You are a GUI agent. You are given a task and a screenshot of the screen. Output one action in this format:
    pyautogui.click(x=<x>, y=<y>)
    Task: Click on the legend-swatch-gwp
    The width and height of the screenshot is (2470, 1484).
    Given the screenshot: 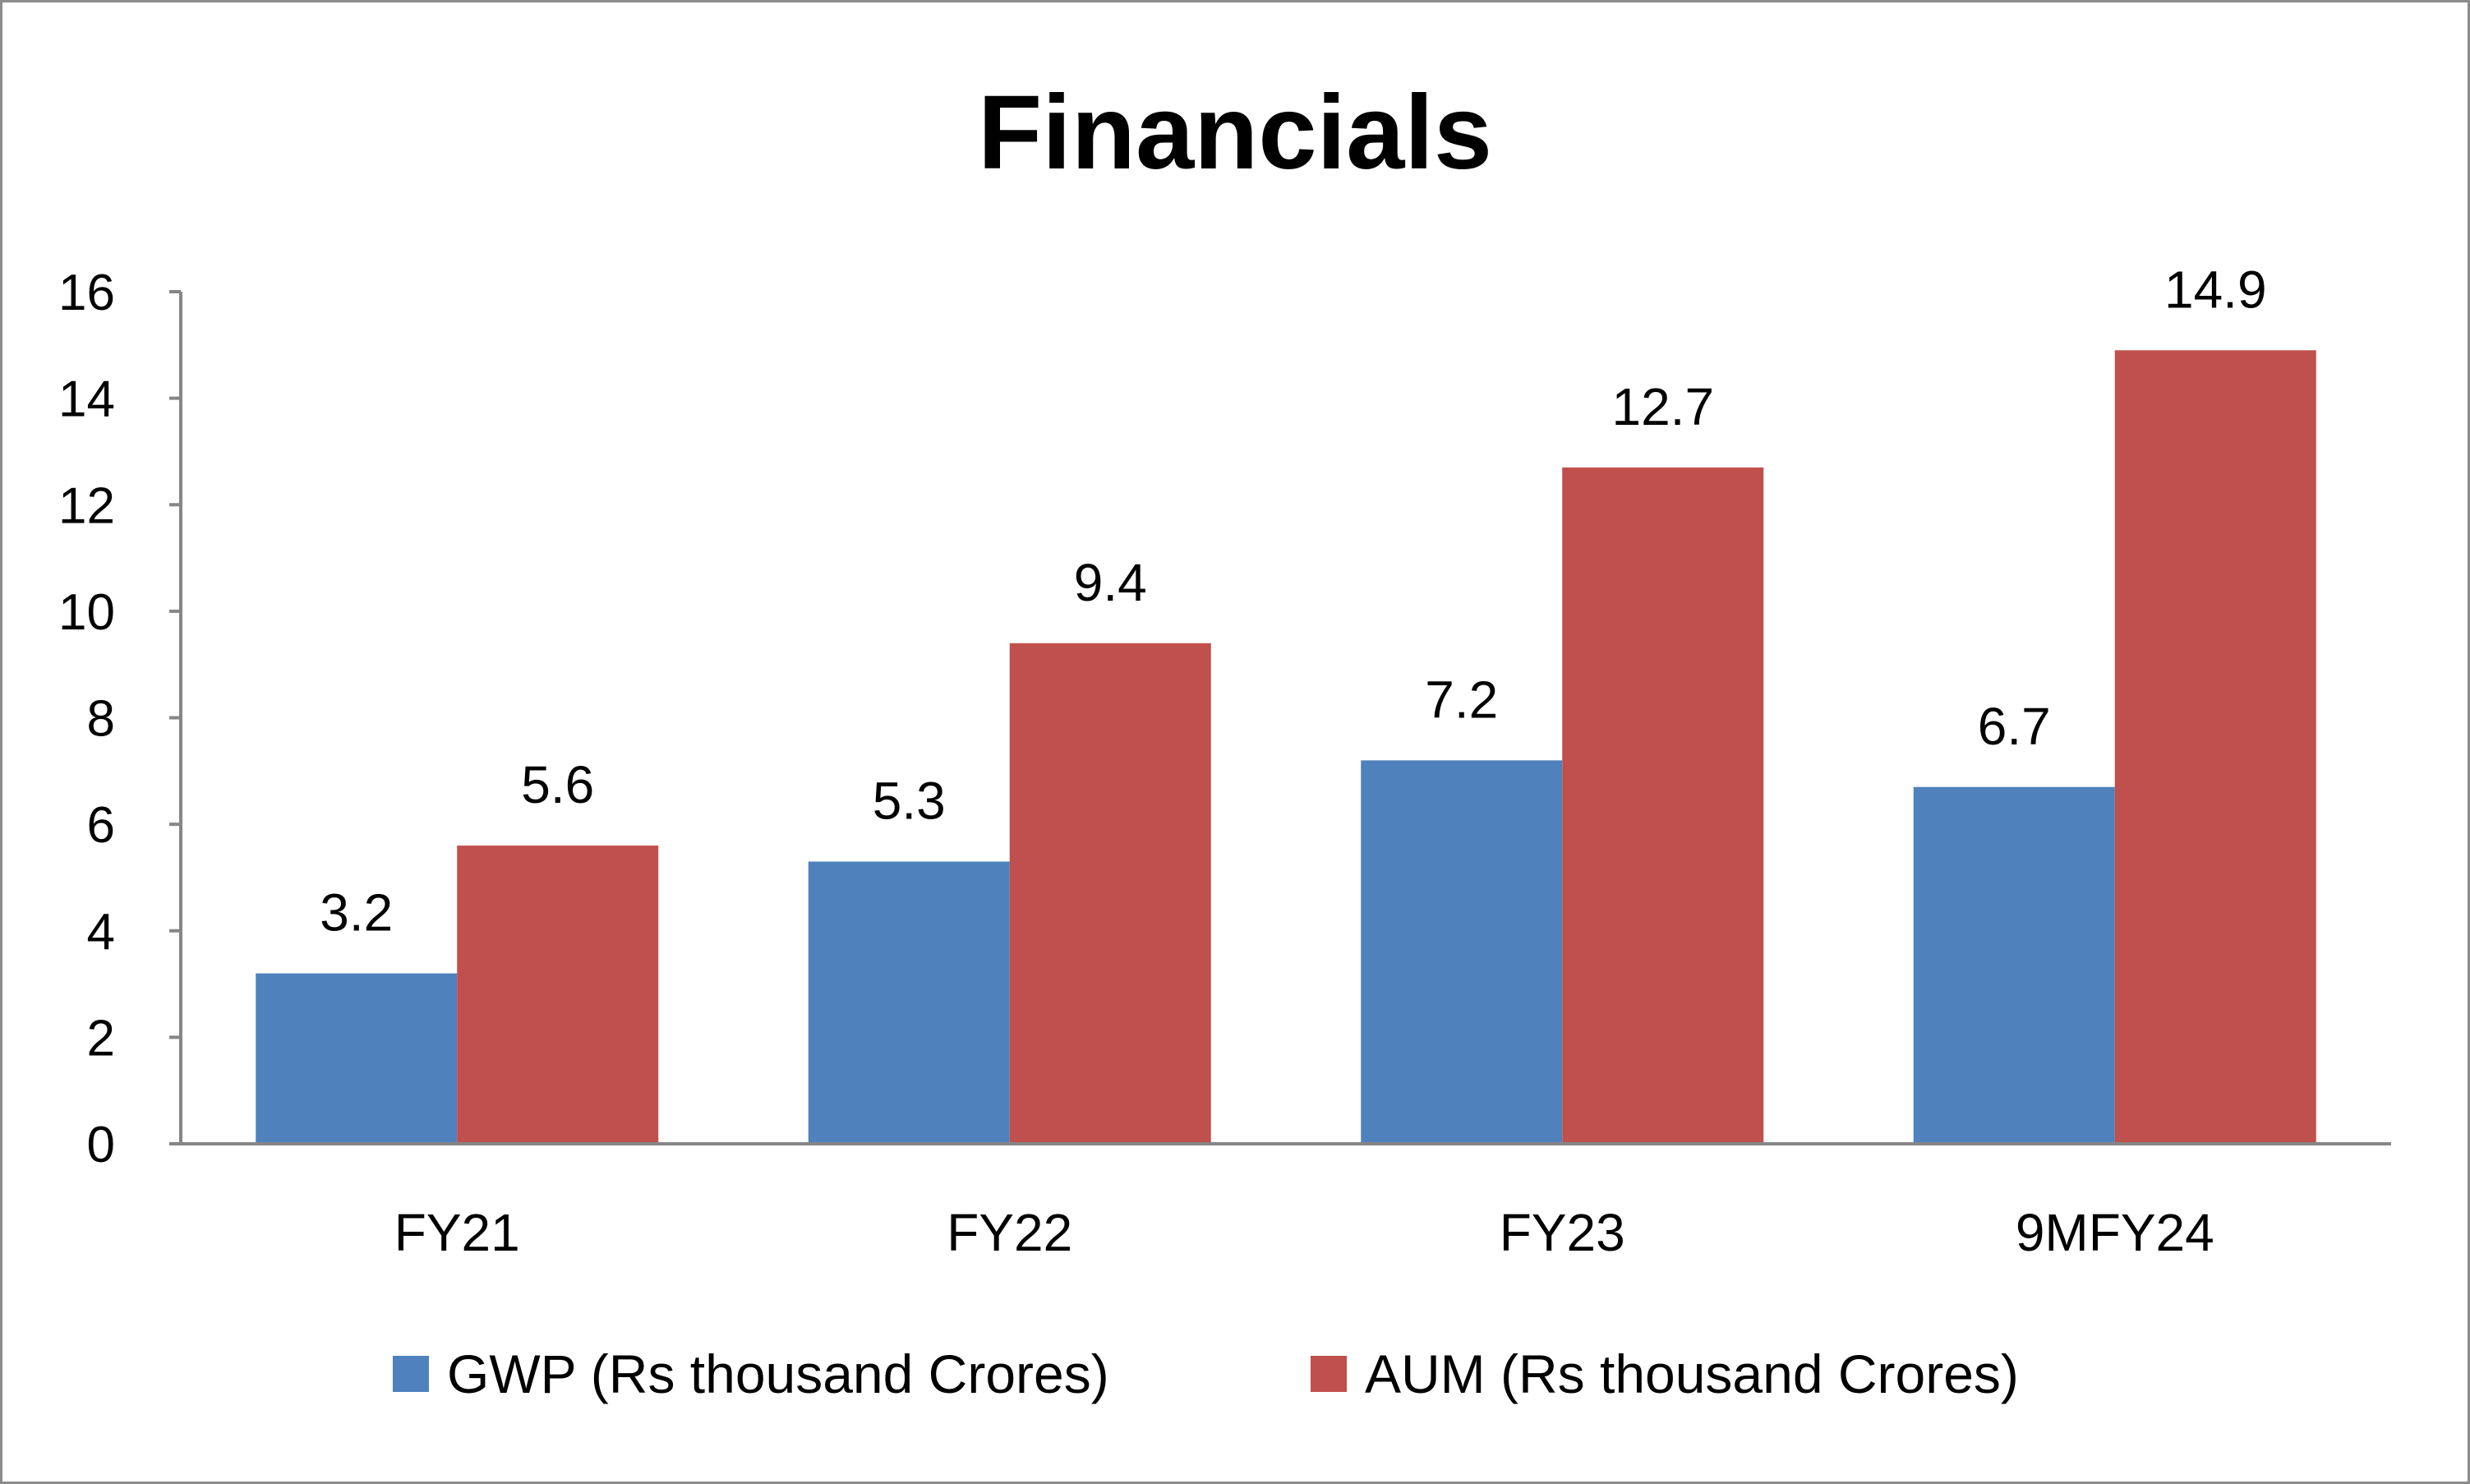 What is the action you would take?
    pyautogui.click(x=411, y=1374)
    